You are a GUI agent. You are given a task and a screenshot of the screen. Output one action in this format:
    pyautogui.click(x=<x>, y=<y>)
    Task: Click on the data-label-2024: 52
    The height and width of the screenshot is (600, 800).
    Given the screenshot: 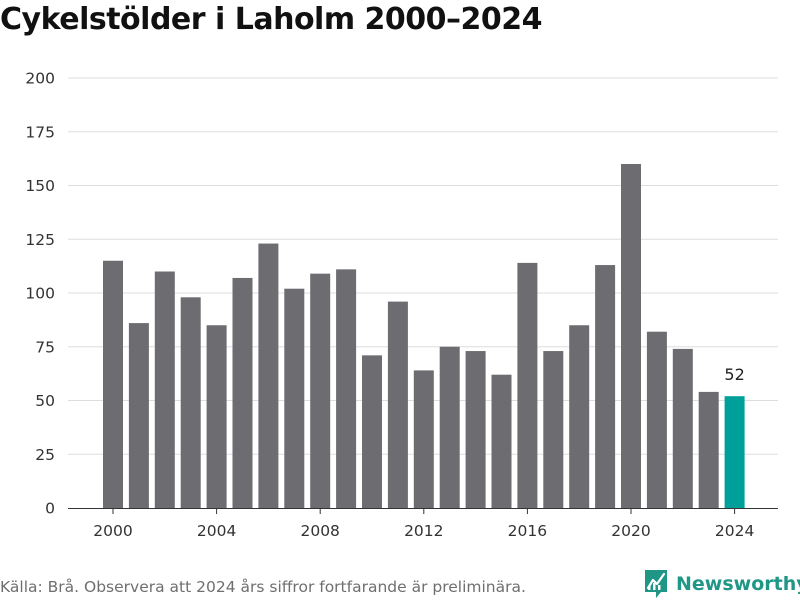 What is the action you would take?
    pyautogui.click(x=734, y=374)
    